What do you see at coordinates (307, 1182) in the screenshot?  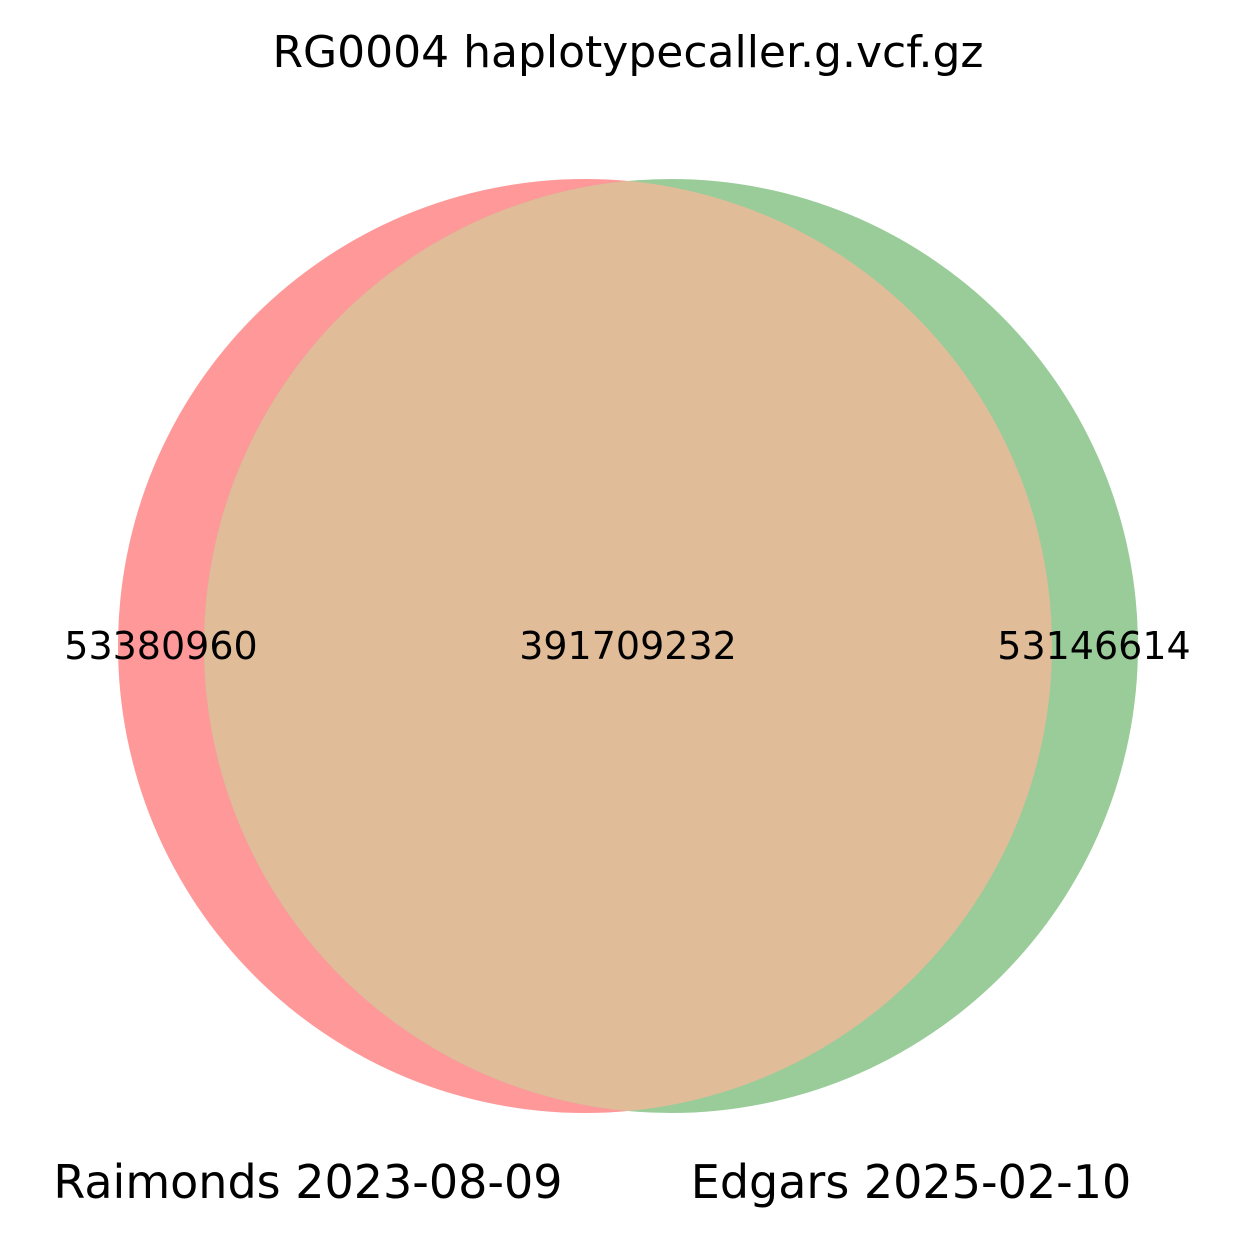 I see `set-label-raimonds: Raimonds 2023-08-09` at bounding box center [307, 1182].